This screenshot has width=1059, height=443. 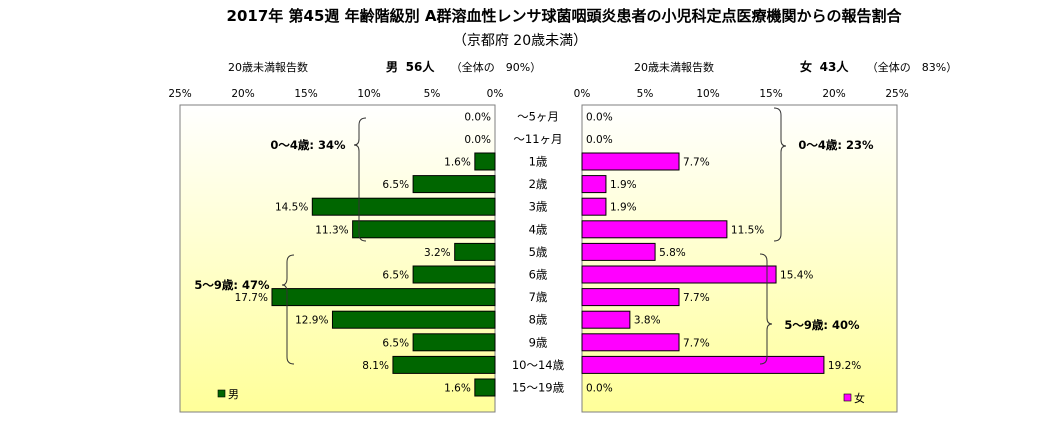 What do you see at coordinates (421, 66) in the screenshot?
I see `male-count: 56人` at bounding box center [421, 66].